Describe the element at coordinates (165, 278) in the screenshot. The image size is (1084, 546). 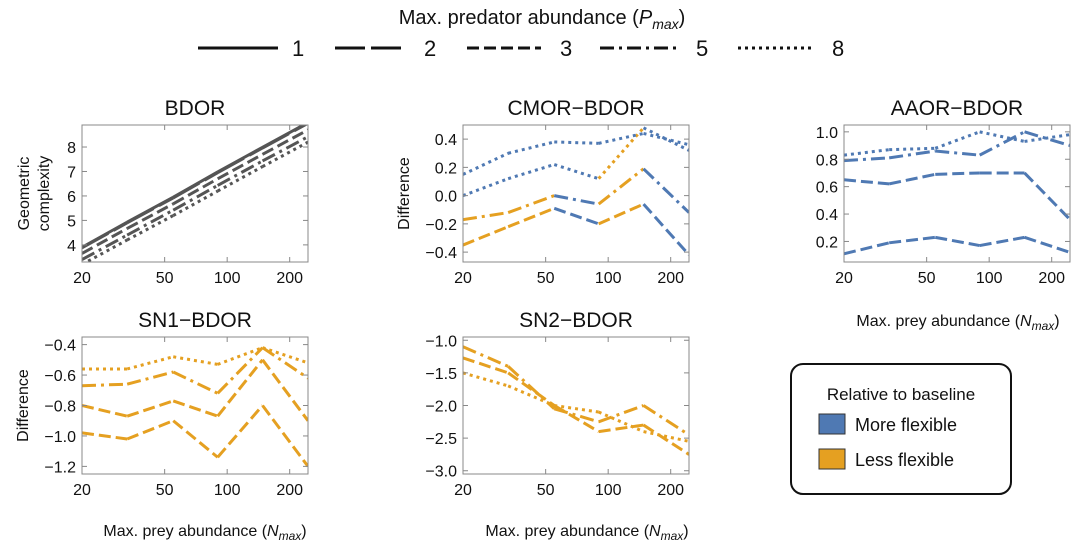
I see `bdor-xtick-label-1: 50` at that location.